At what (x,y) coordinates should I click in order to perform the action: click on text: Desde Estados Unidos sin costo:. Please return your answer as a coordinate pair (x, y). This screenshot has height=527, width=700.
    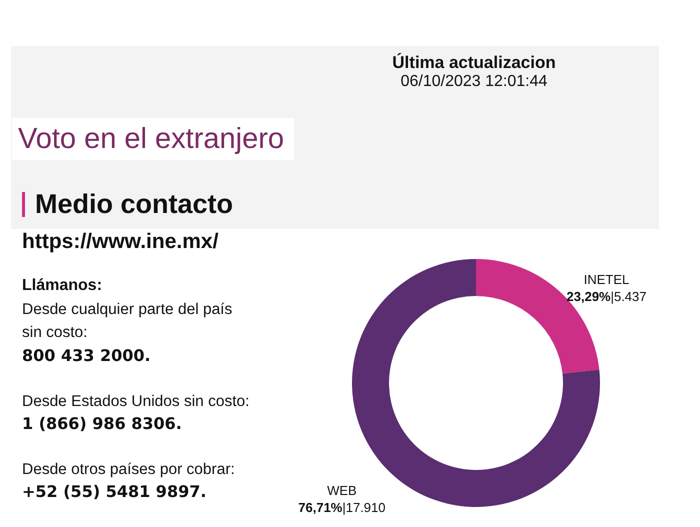
    Looking at the image, I should click on (136, 402).